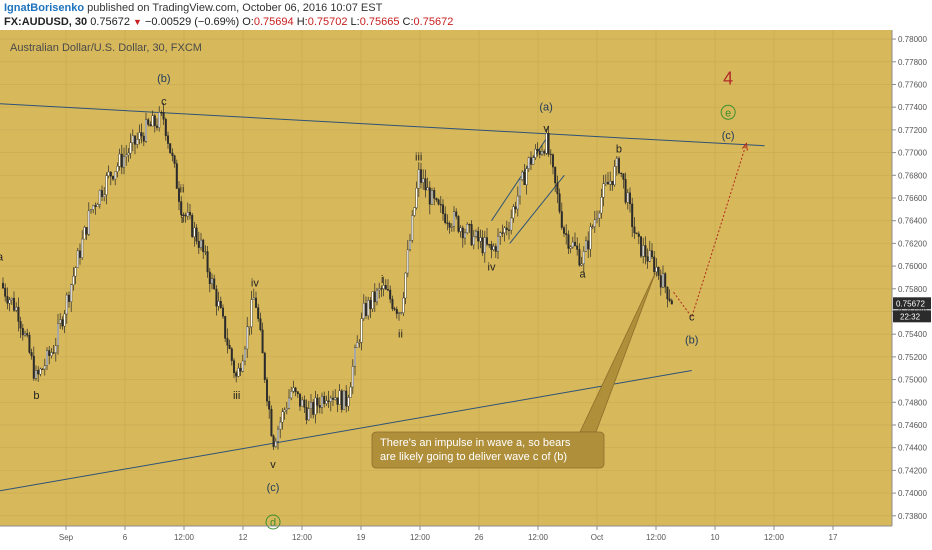 The width and height of the screenshot is (932, 550). Describe the element at coordinates (912, 448) in the screenshot. I see `y-tick-label: 0.74400` at that location.